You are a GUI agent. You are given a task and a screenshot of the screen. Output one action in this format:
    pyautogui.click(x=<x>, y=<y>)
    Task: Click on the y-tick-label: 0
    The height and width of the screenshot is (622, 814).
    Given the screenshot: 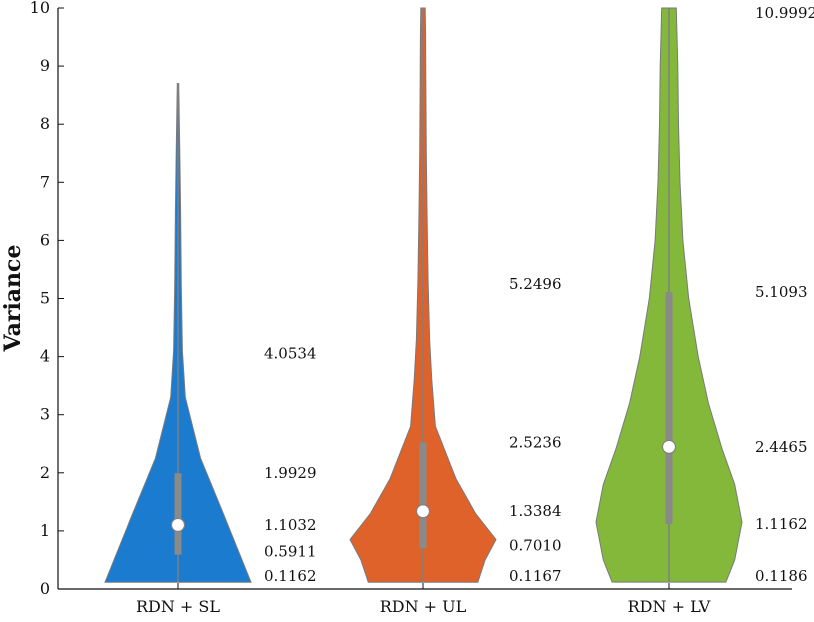 What is the action you would take?
    pyautogui.click(x=45, y=588)
    